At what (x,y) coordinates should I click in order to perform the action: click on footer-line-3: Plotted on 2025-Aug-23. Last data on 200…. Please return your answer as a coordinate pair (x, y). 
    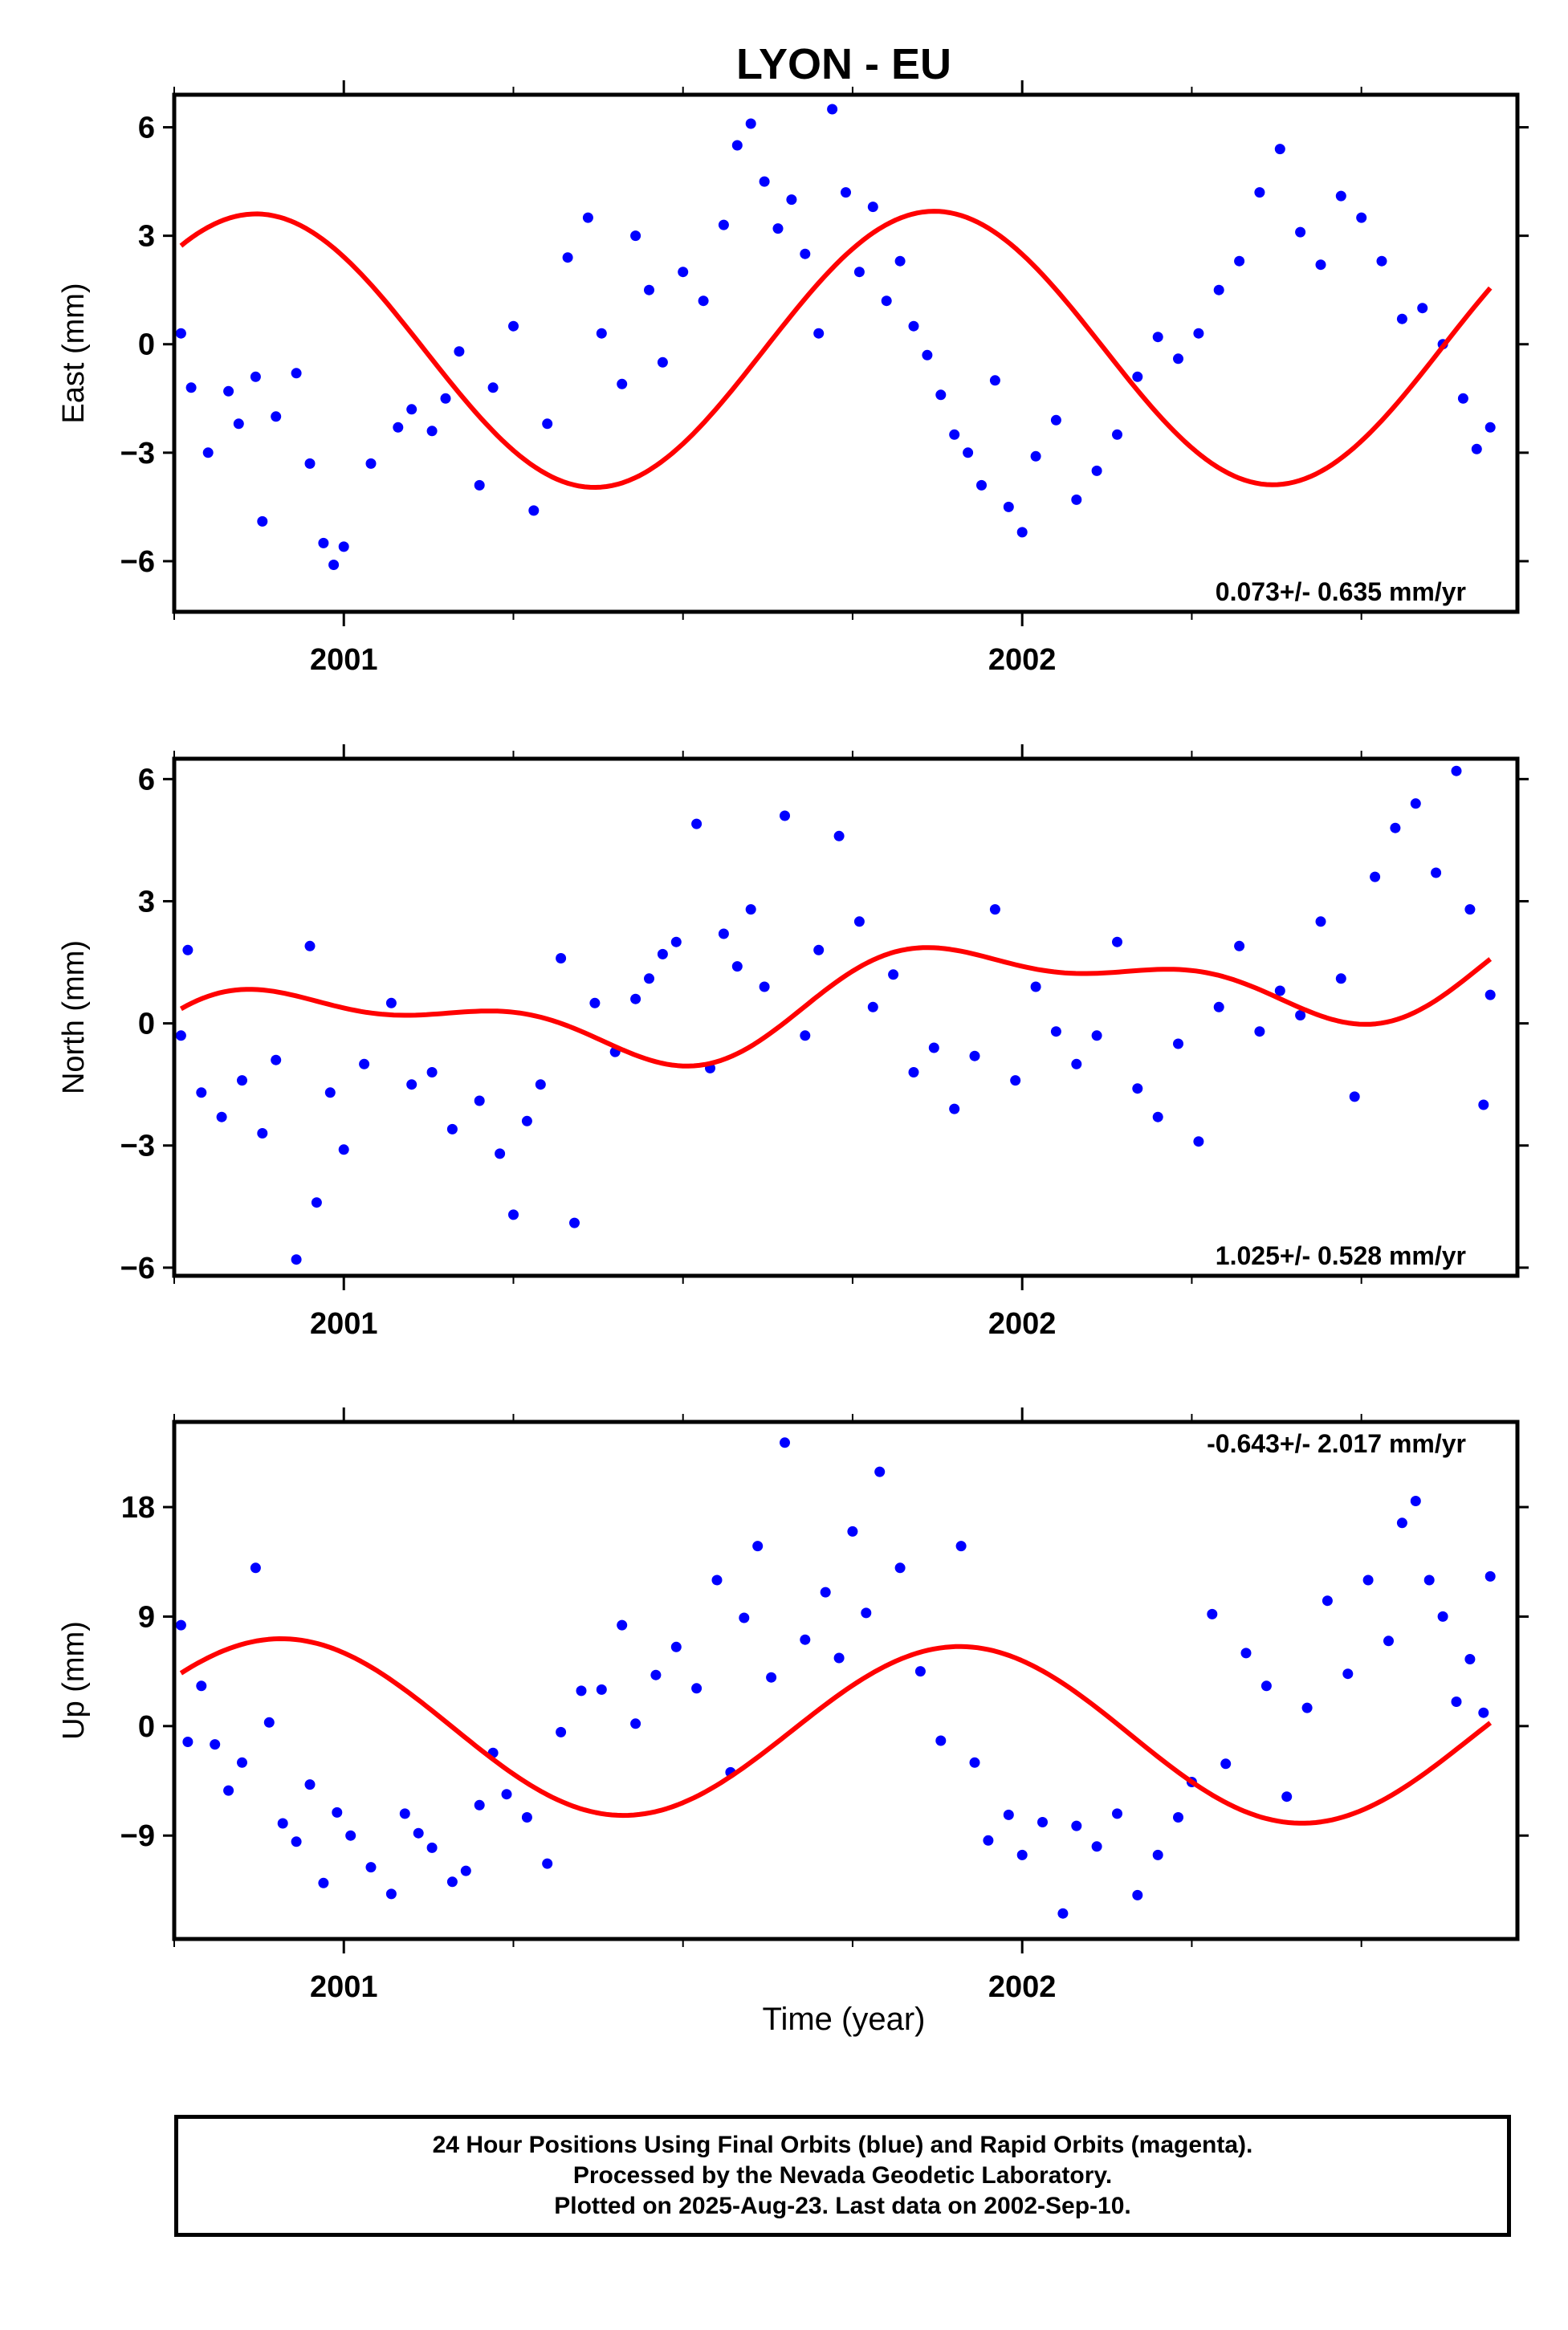
    Looking at the image, I should click on (842, 2206).